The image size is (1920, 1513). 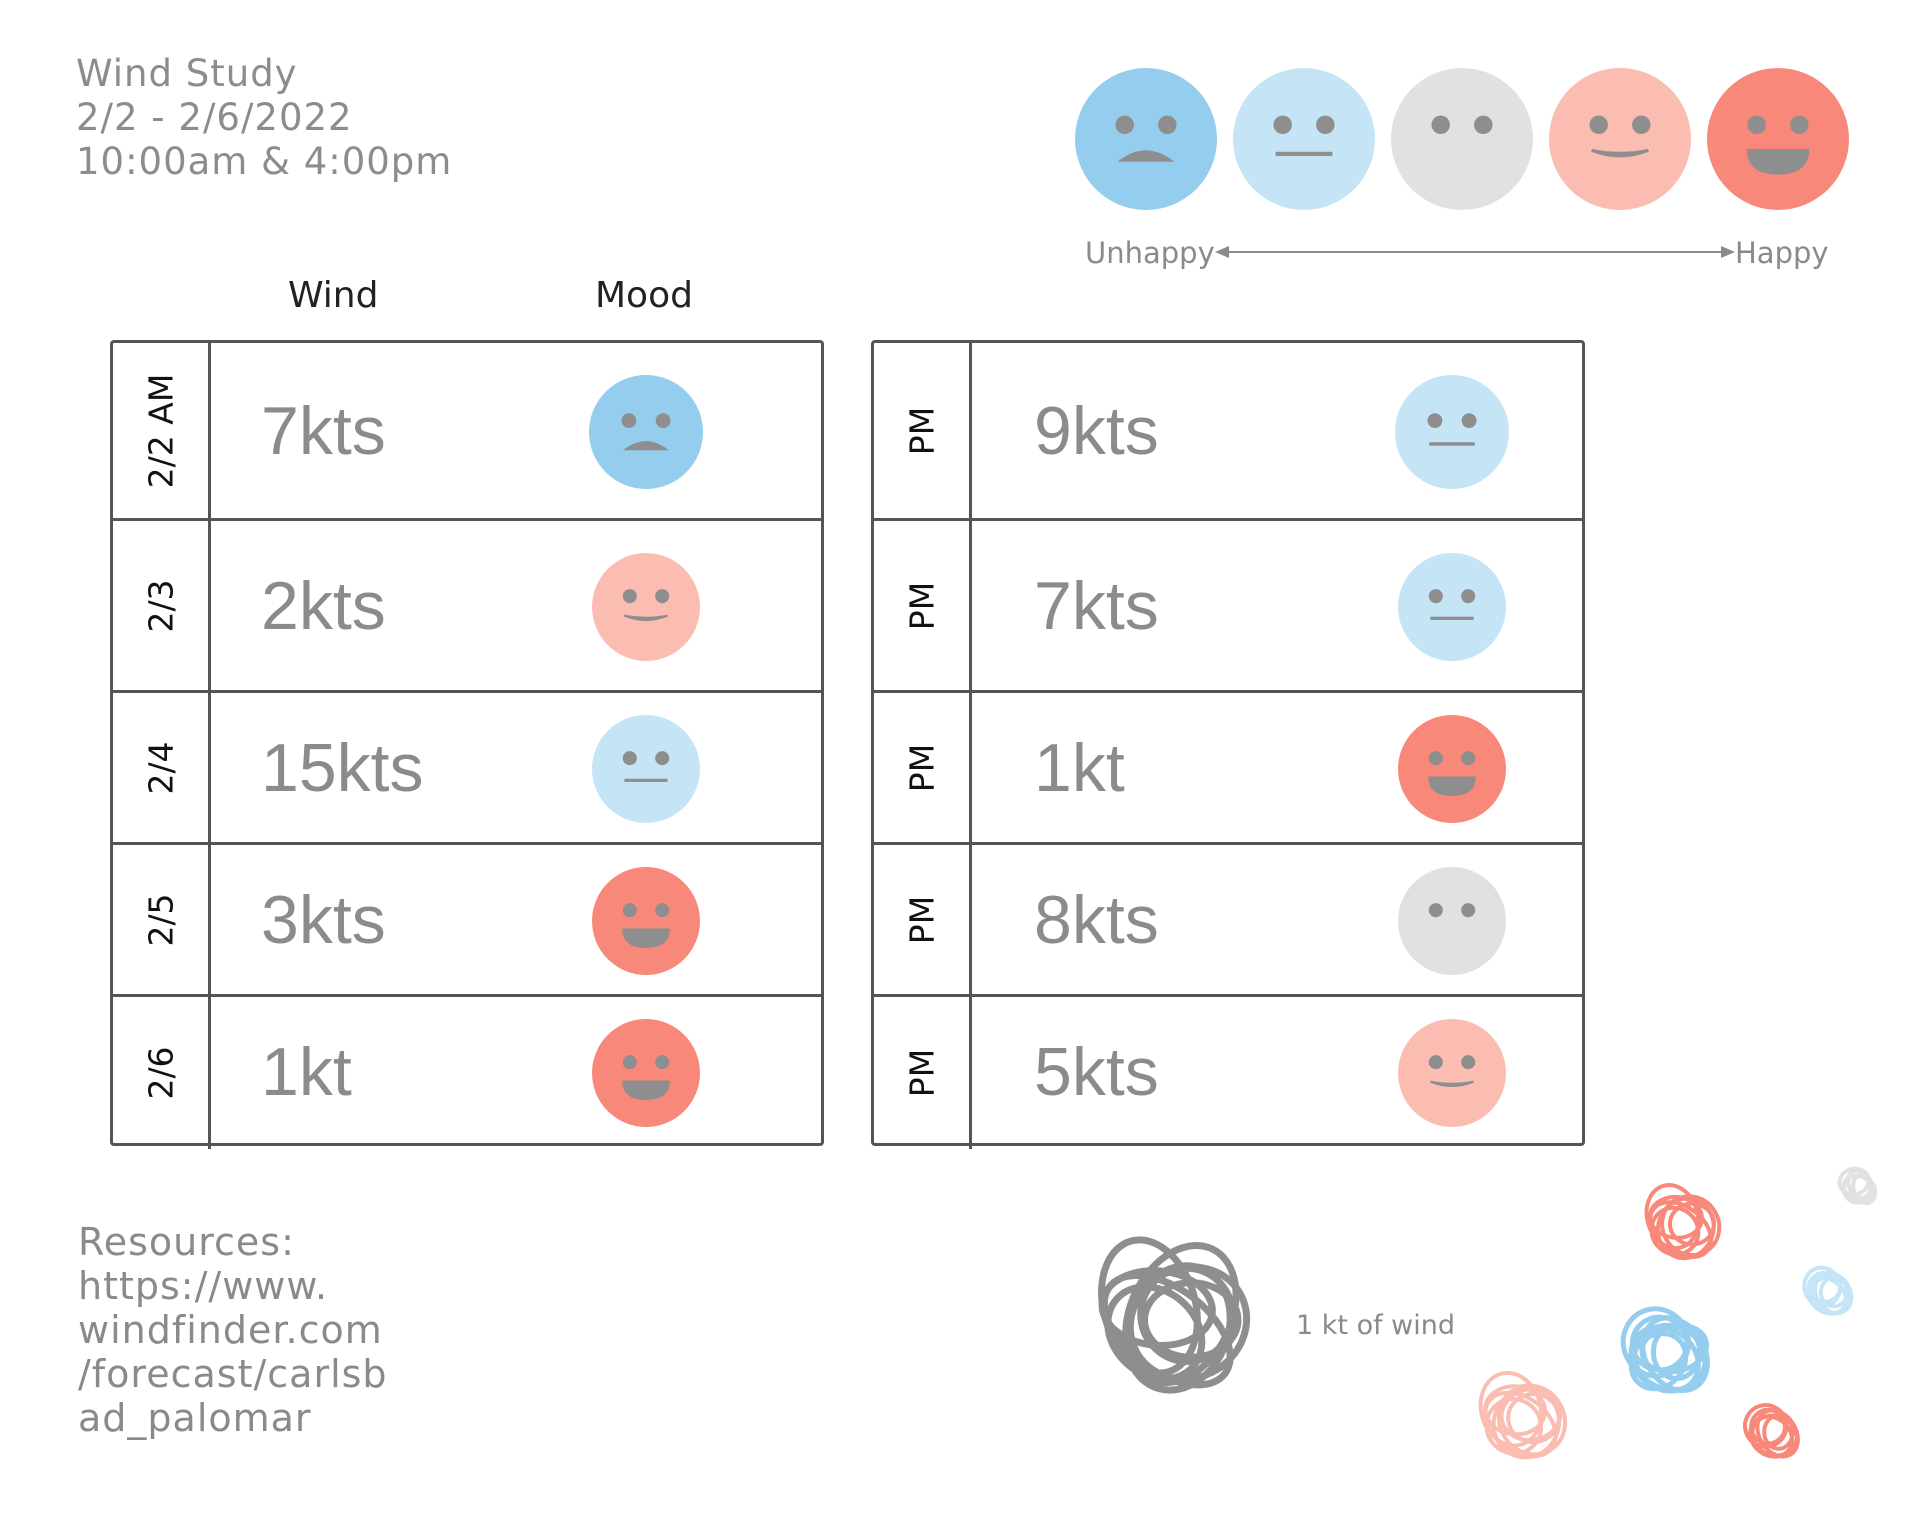 I want to click on scribble-content, so click(x=1523, y=1415).